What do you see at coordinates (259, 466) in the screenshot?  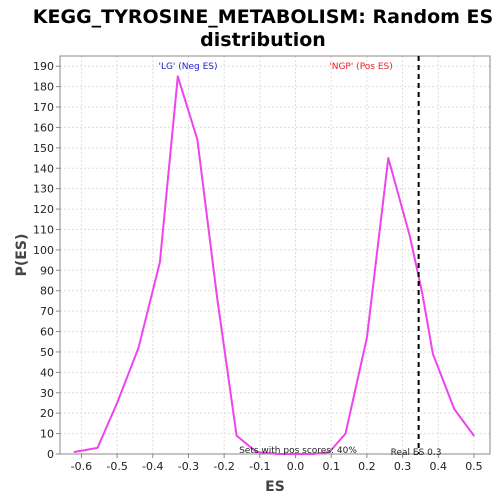 I see `x-tick-label: -0.1` at bounding box center [259, 466].